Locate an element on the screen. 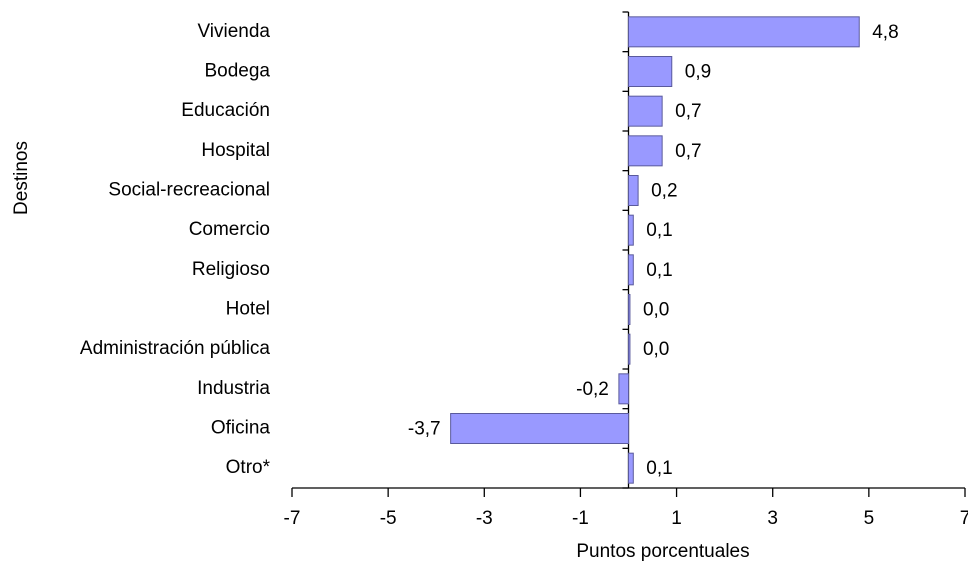  y-tick-label: Educación is located at coordinates (225, 110).